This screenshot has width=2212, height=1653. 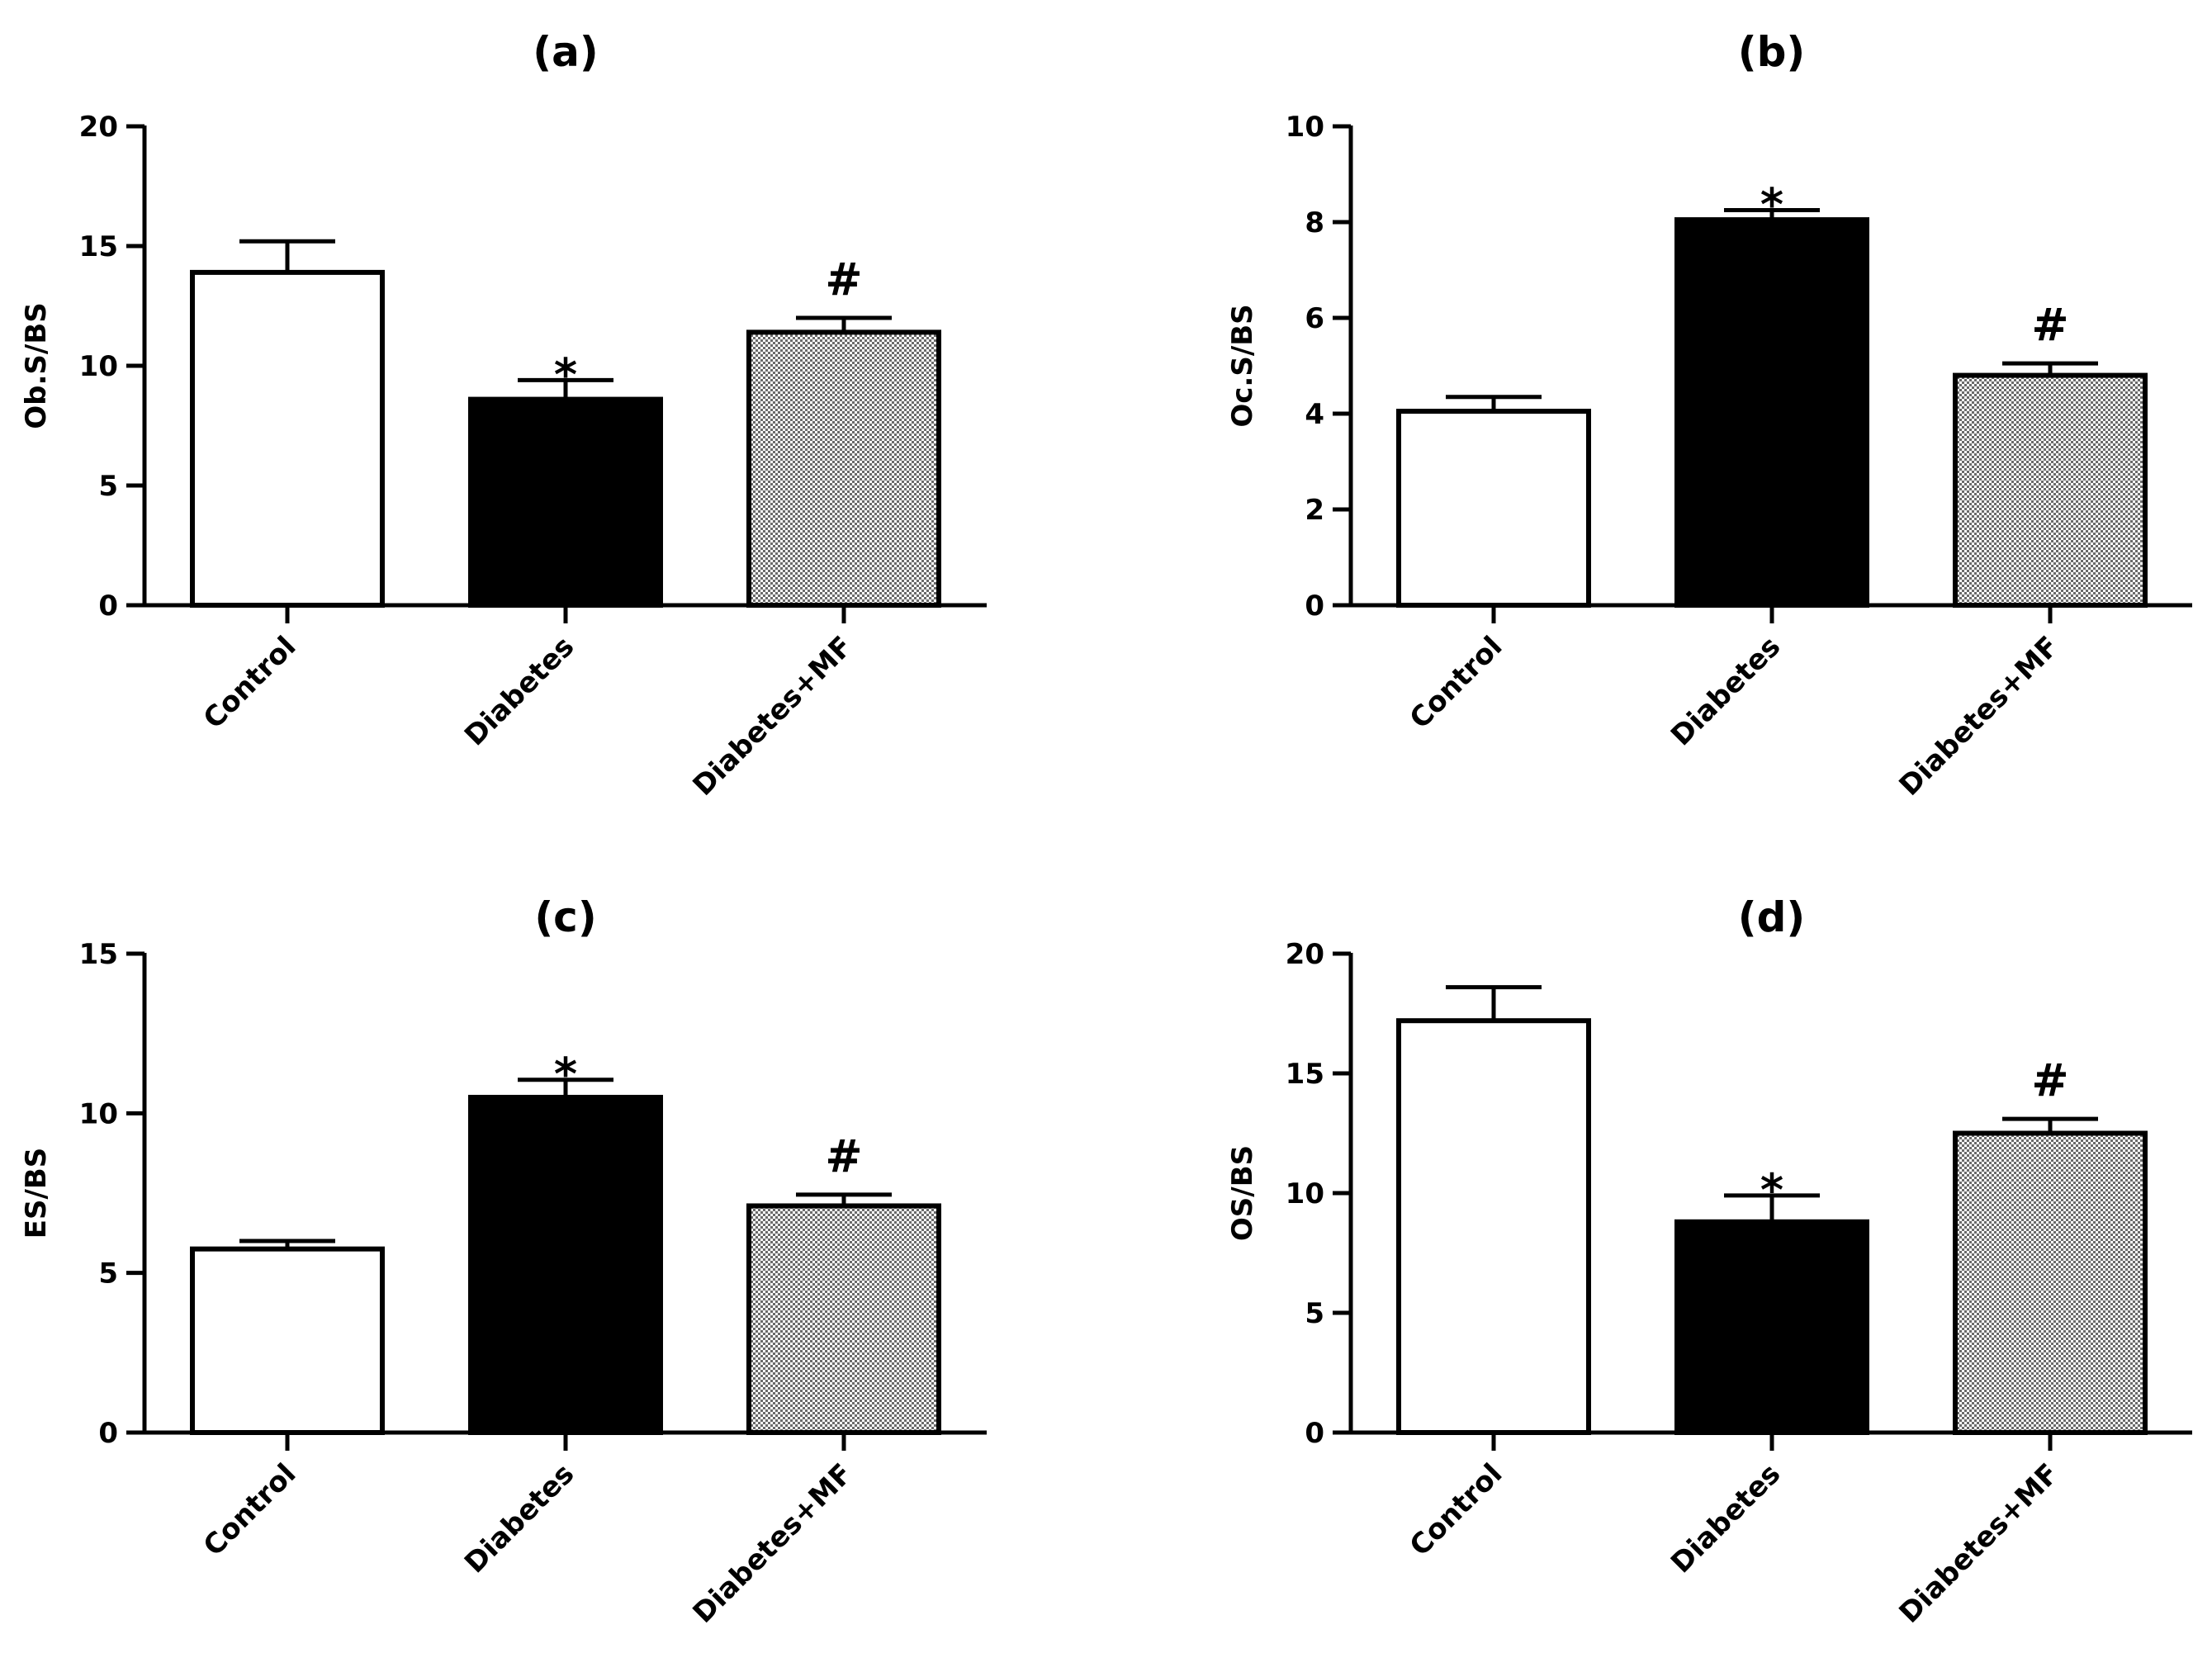 I want to click on panel-title: (b), so click(x=1772, y=52).